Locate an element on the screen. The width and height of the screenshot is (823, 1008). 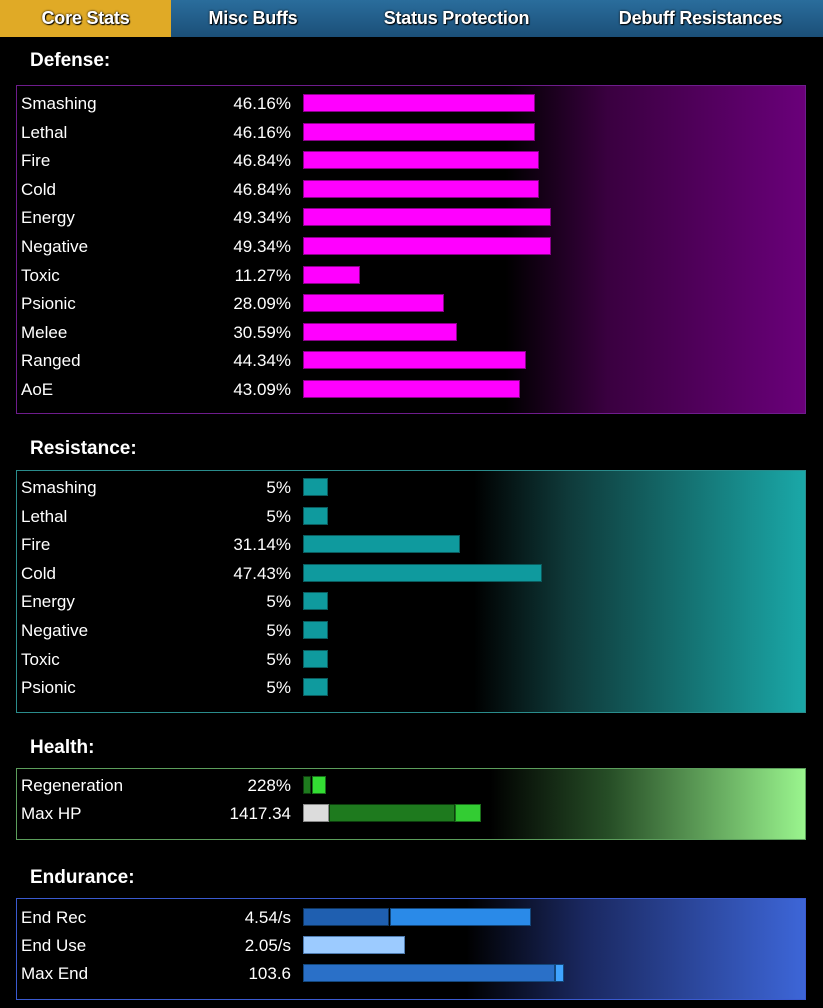
defense-row-negative: Negative 49.34% is located at coordinates (406, 247).